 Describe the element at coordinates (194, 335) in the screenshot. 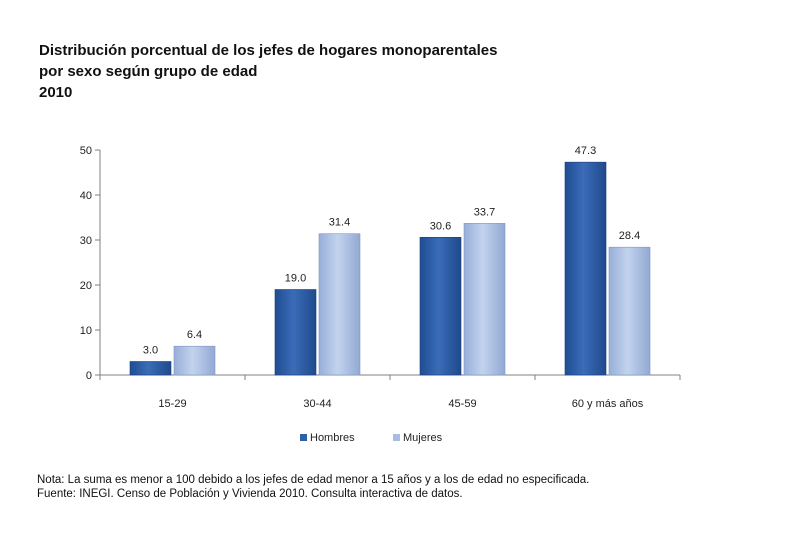

I see `data-label: 6.4` at that location.